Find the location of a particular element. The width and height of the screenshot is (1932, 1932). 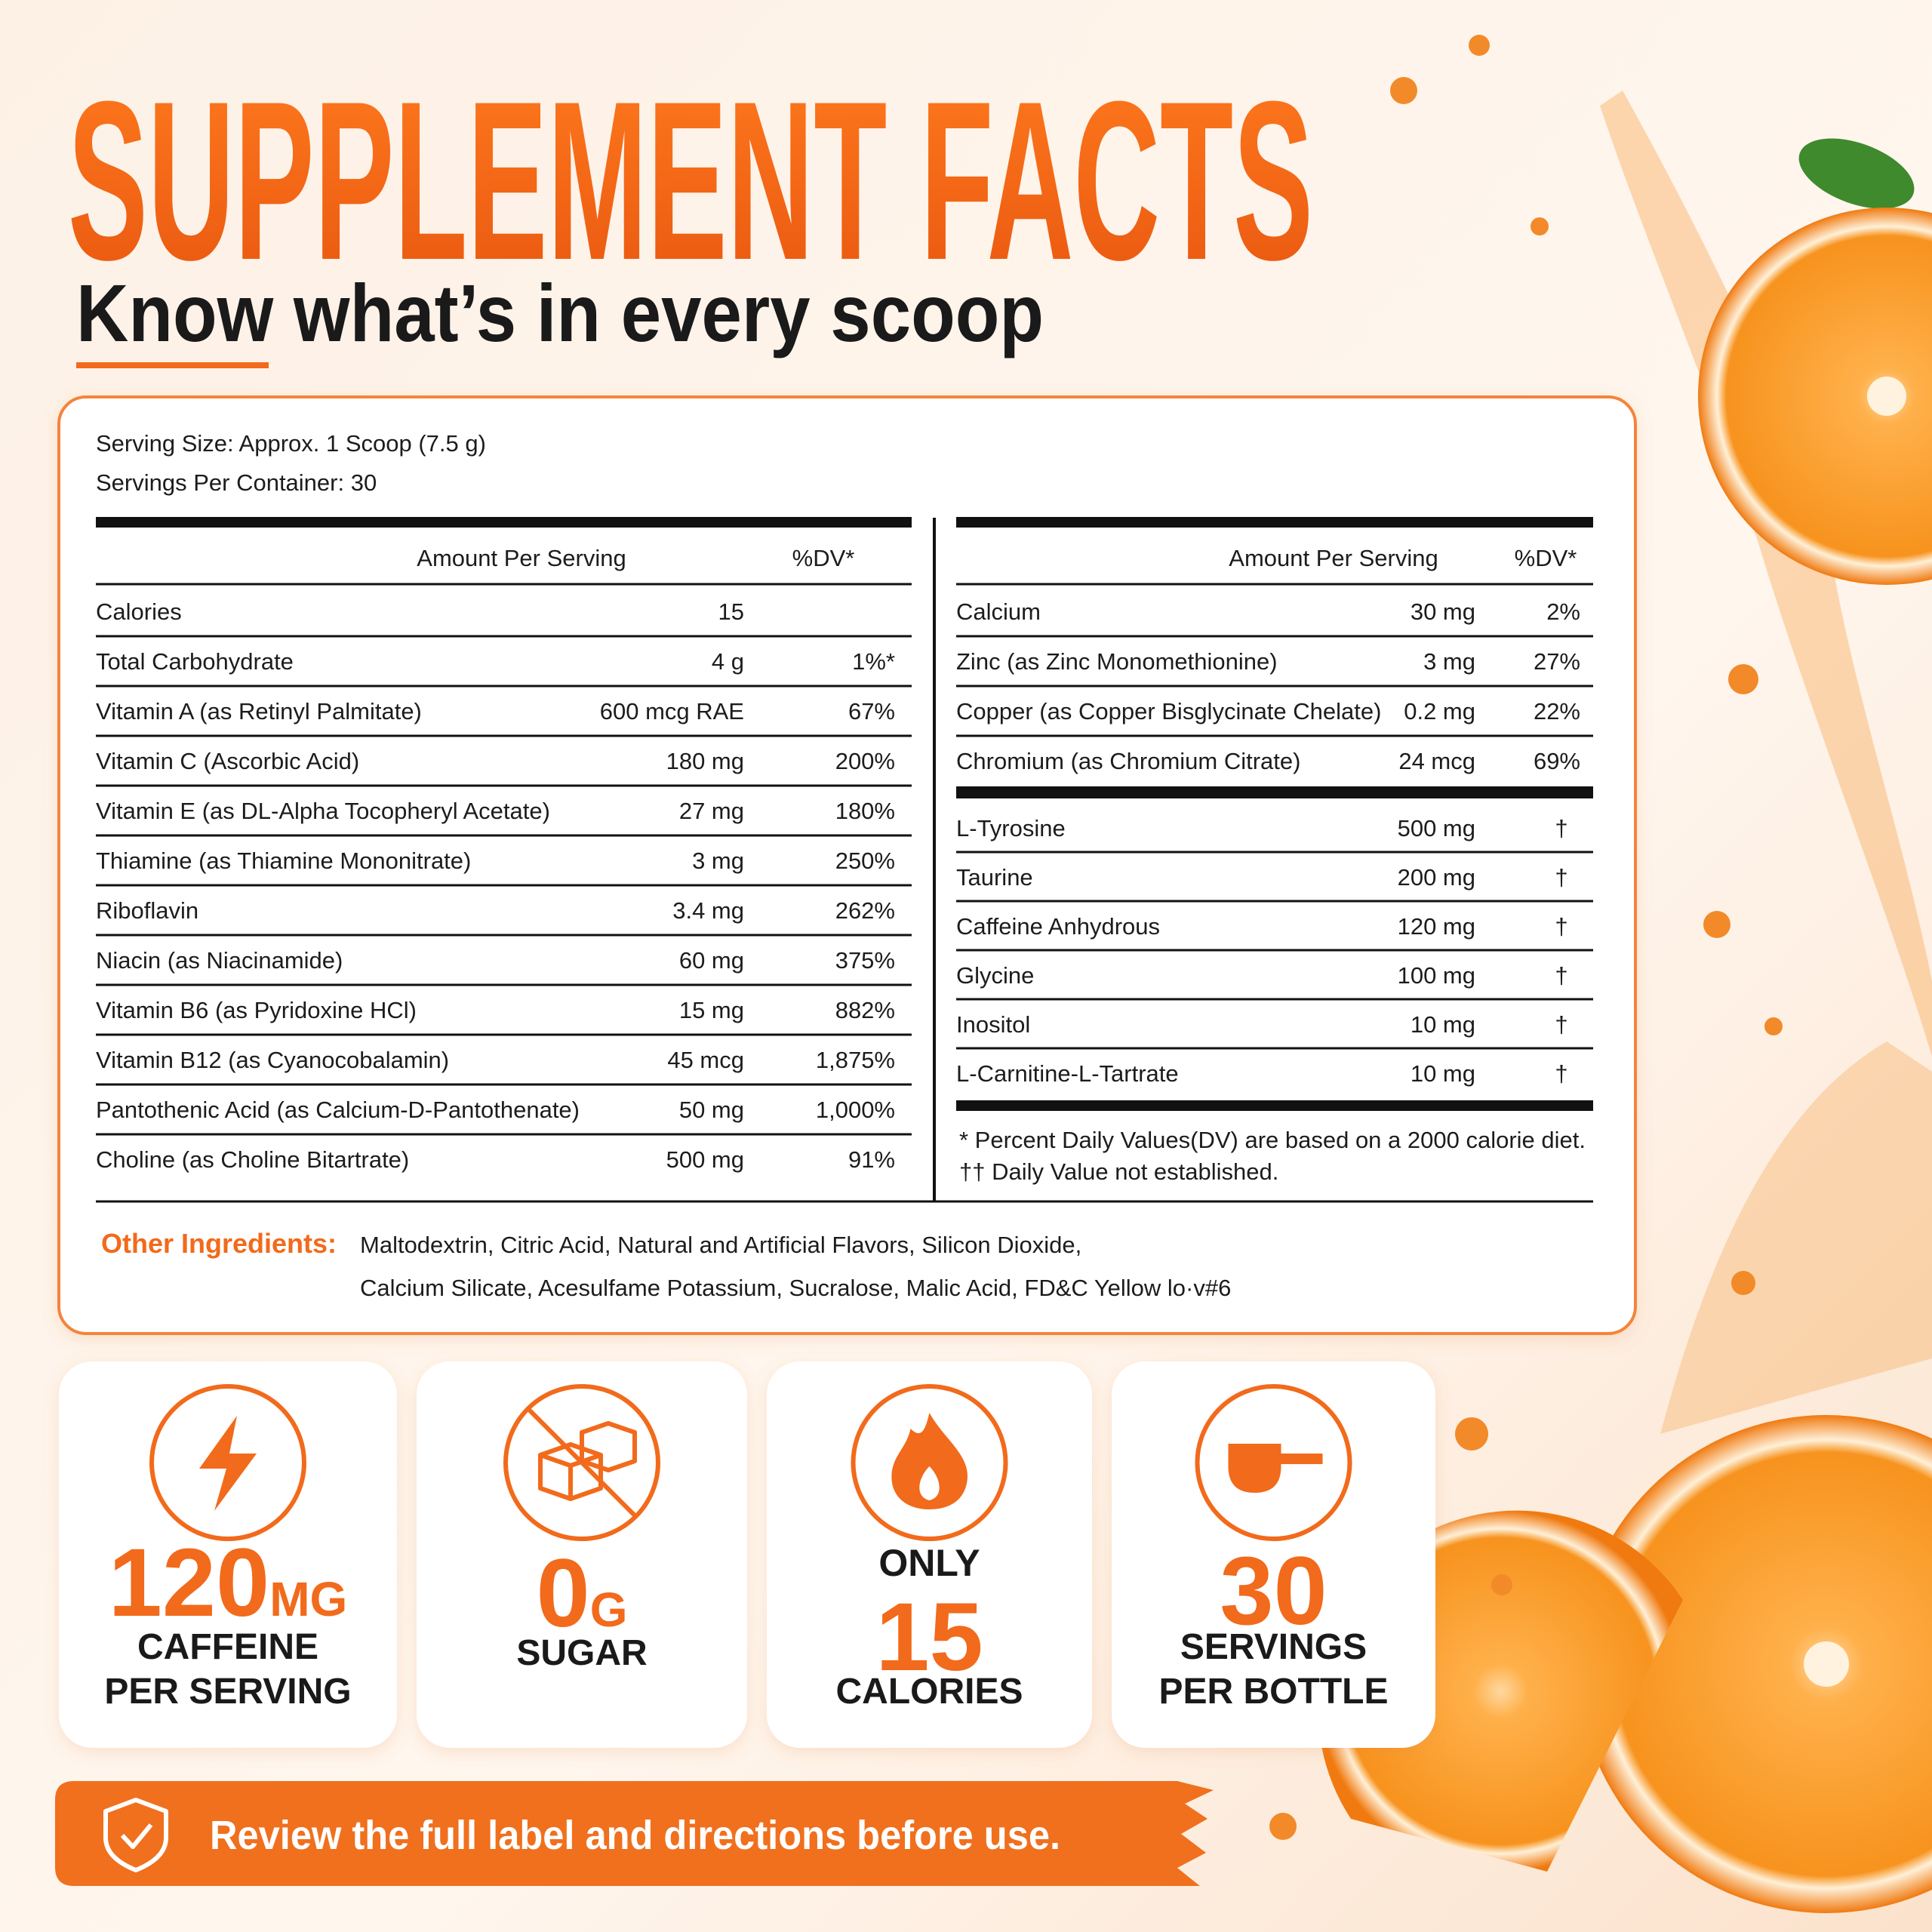

badge-value: 120MG is located at coordinates (228, 1583).